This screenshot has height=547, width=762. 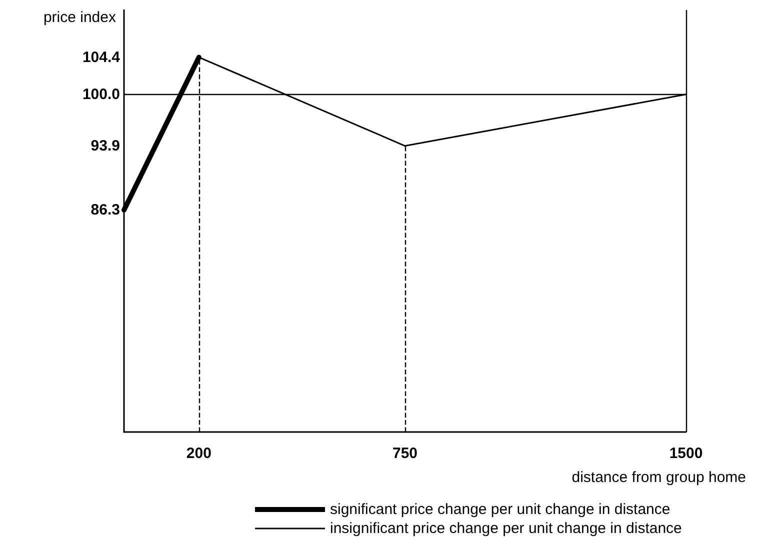 I want to click on y-axis-title: price index, so click(x=79, y=17).